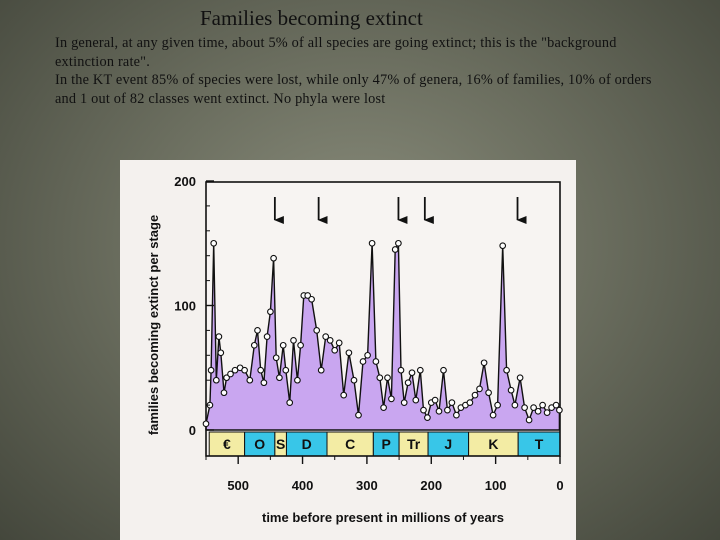 The height and width of the screenshot is (540, 720). I want to click on x-tick-label: 200, so click(431, 485).